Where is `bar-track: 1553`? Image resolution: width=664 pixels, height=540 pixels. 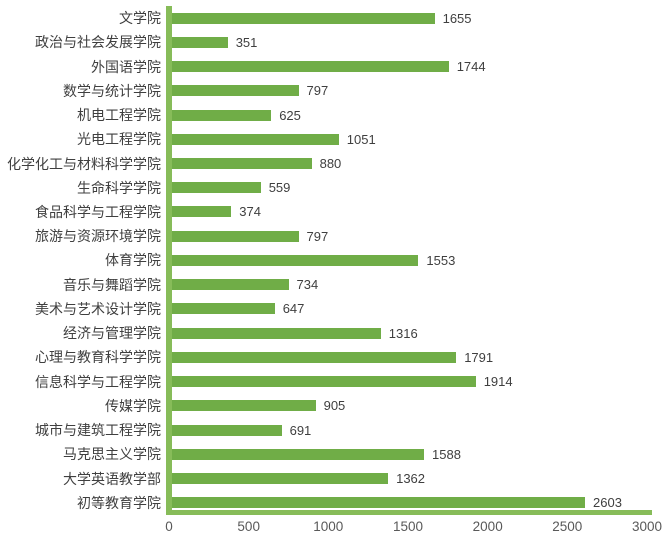 bar-track: 1553 is located at coordinates (412, 260).